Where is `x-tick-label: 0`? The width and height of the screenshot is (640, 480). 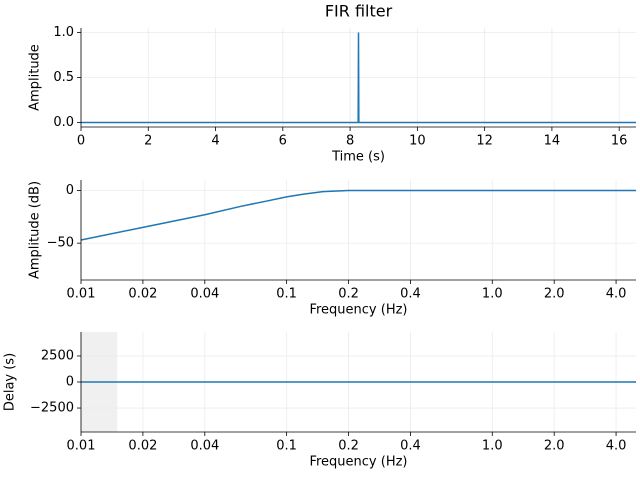 x-tick-label: 0 is located at coordinates (81, 141).